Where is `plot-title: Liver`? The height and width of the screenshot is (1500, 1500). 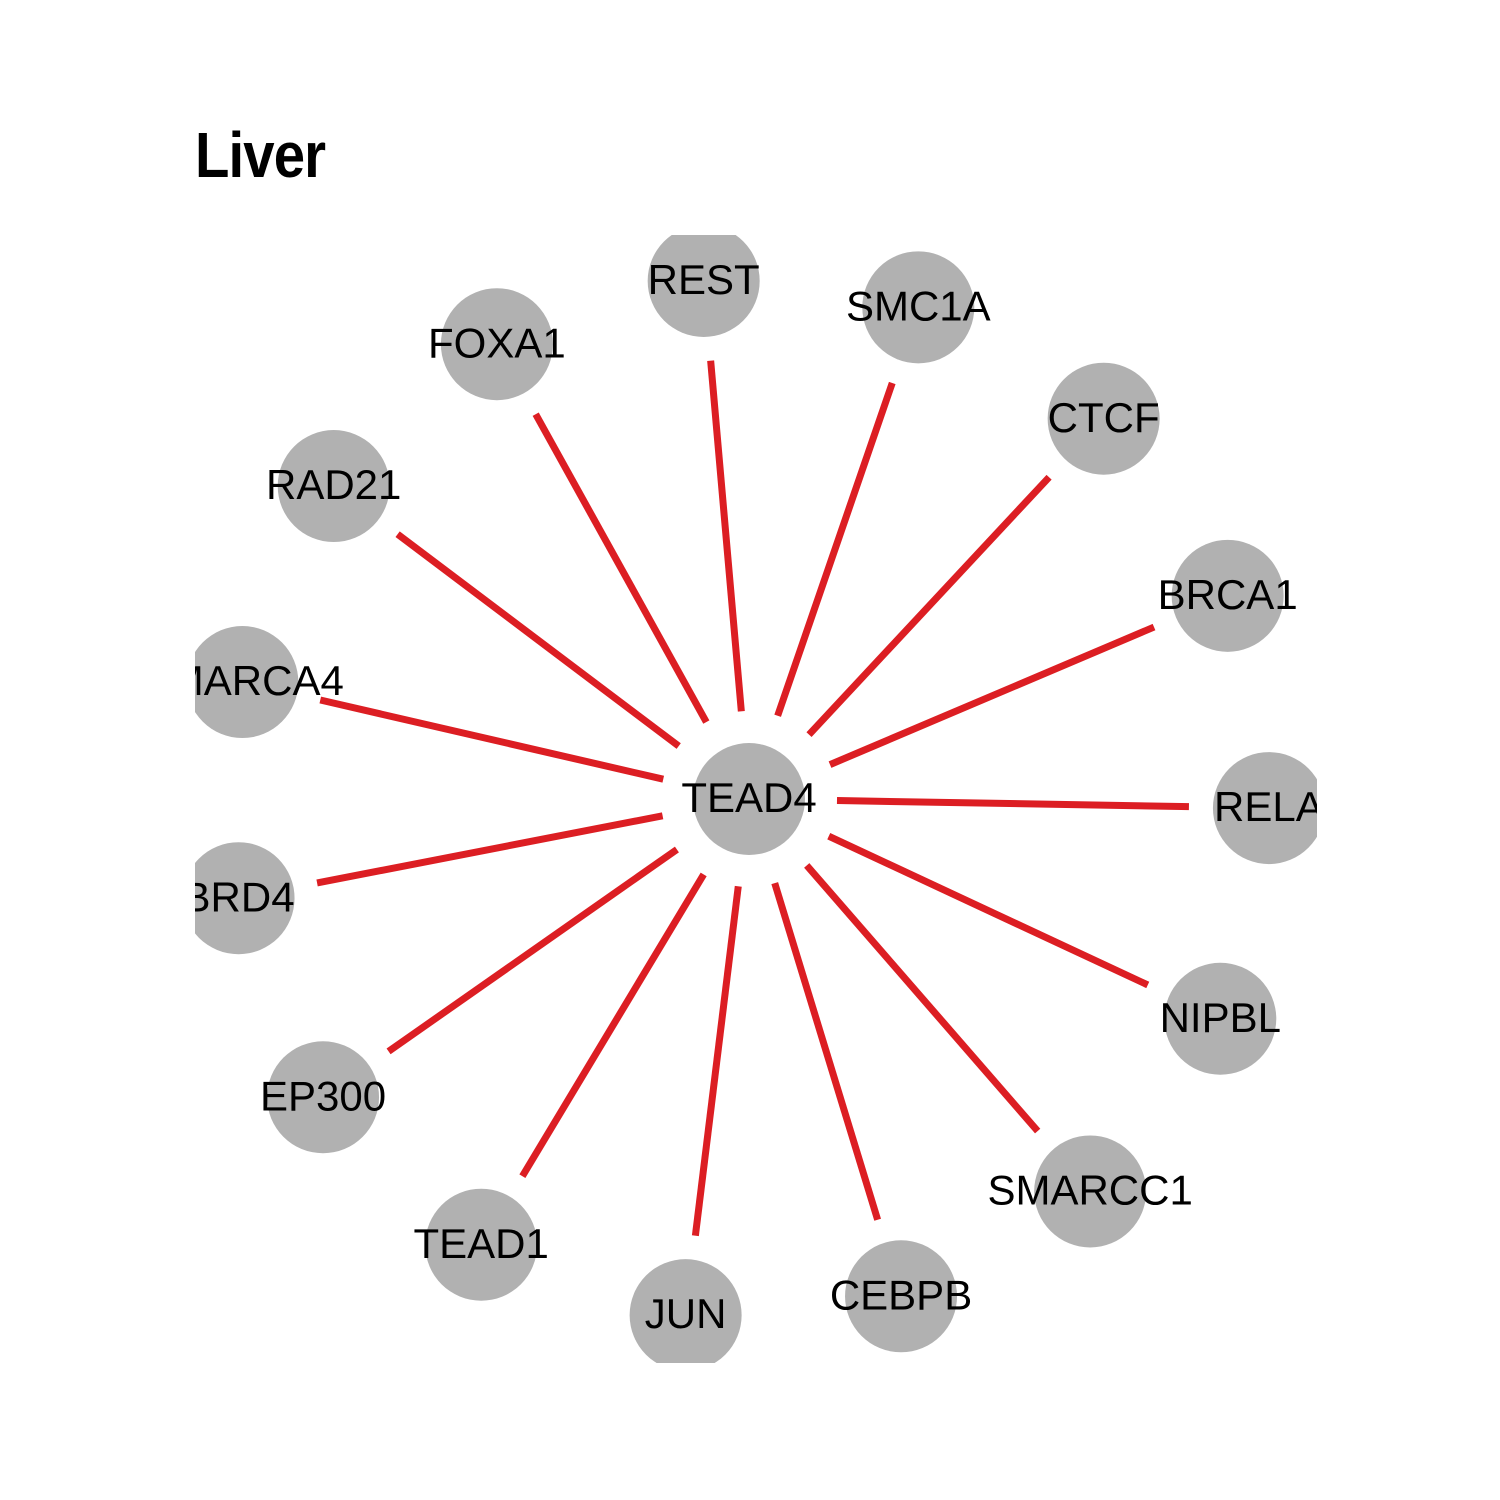 plot-title: Liver is located at coordinates (260, 155).